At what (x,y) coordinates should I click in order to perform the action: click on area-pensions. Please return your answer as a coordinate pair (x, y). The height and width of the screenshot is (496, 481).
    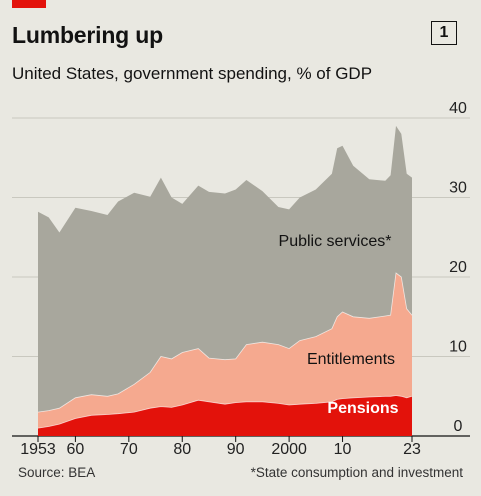
    Looking at the image, I should click on (225, 415).